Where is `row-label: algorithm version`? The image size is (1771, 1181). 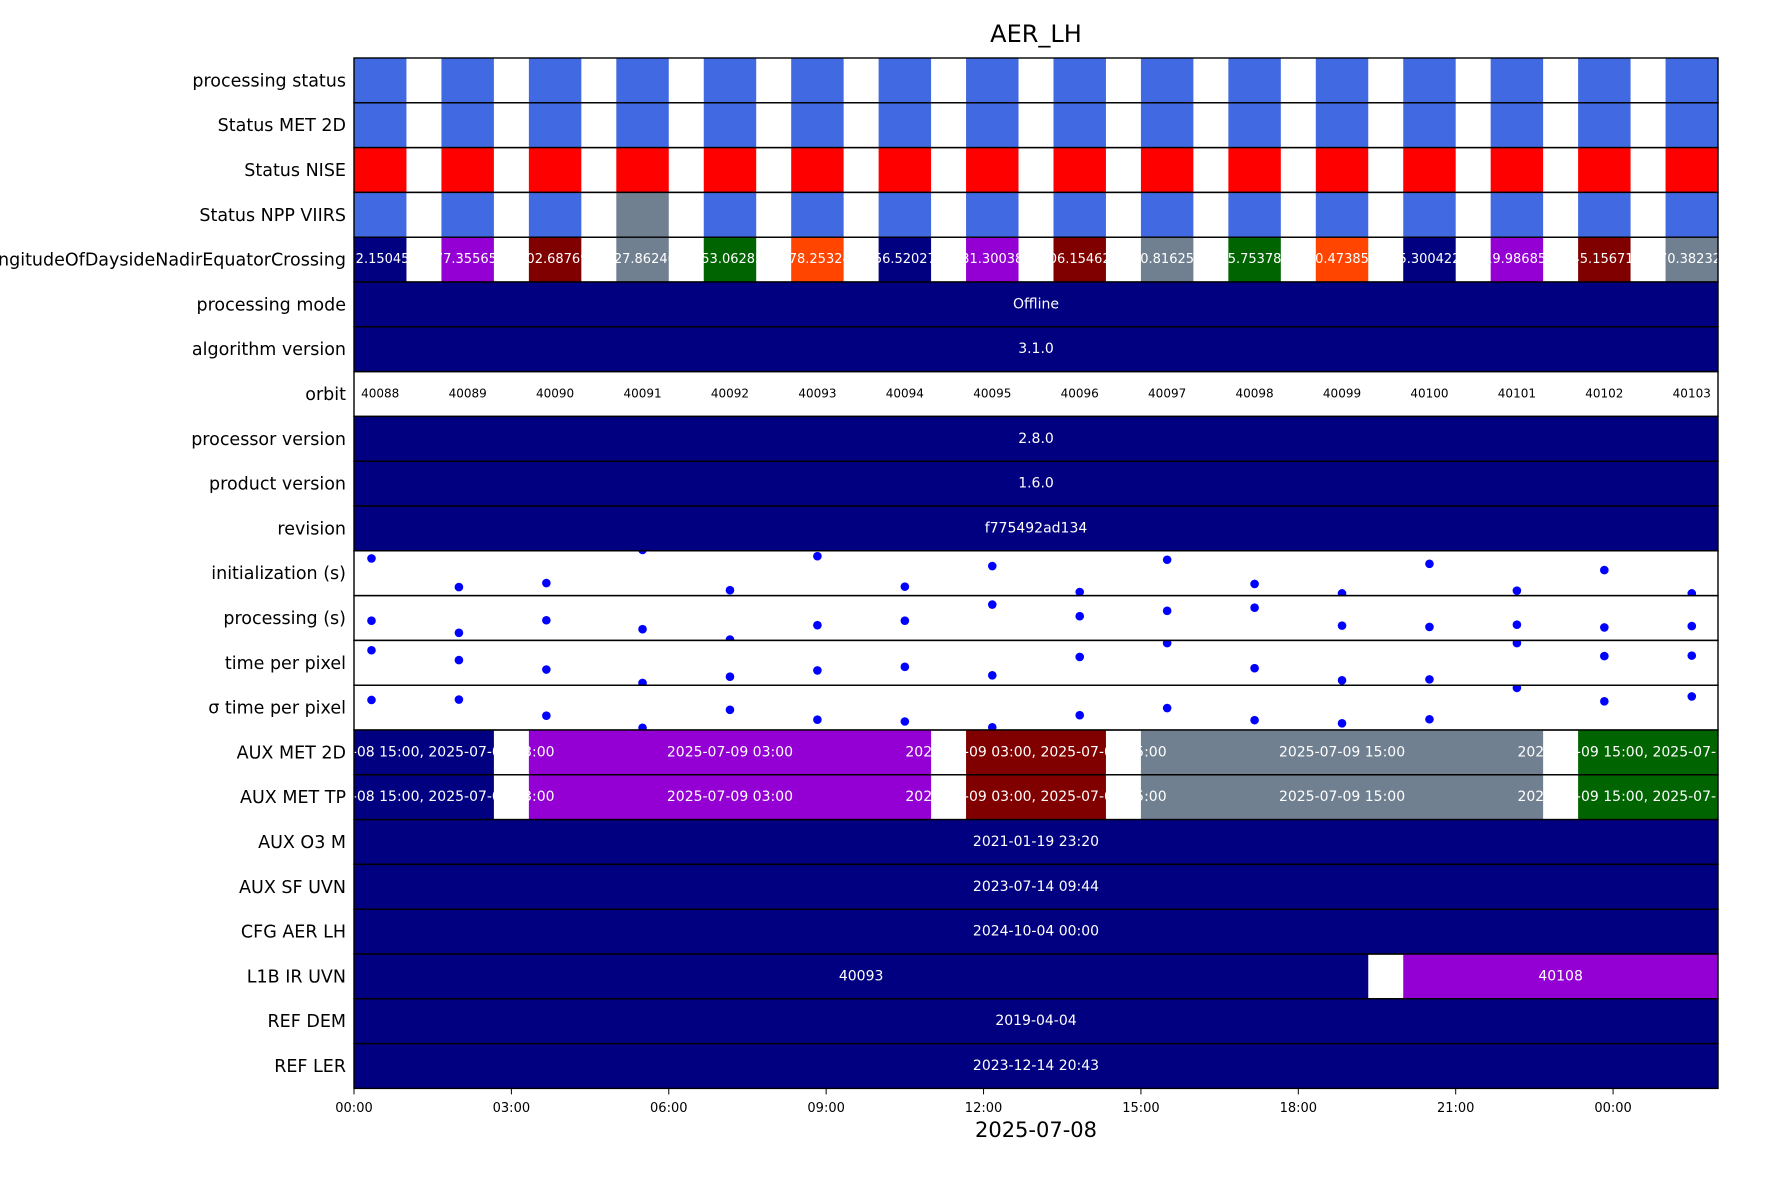 row-label: algorithm version is located at coordinates (269, 350).